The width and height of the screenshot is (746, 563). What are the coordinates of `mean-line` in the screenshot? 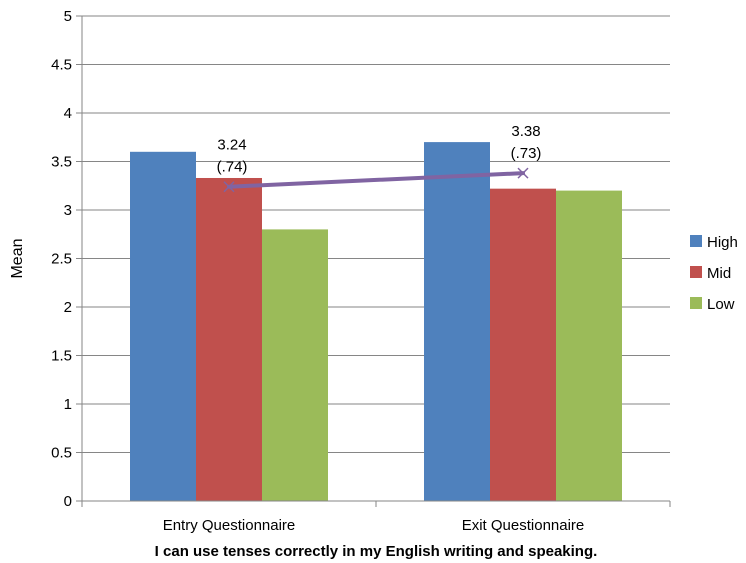 It's located at (376, 180).